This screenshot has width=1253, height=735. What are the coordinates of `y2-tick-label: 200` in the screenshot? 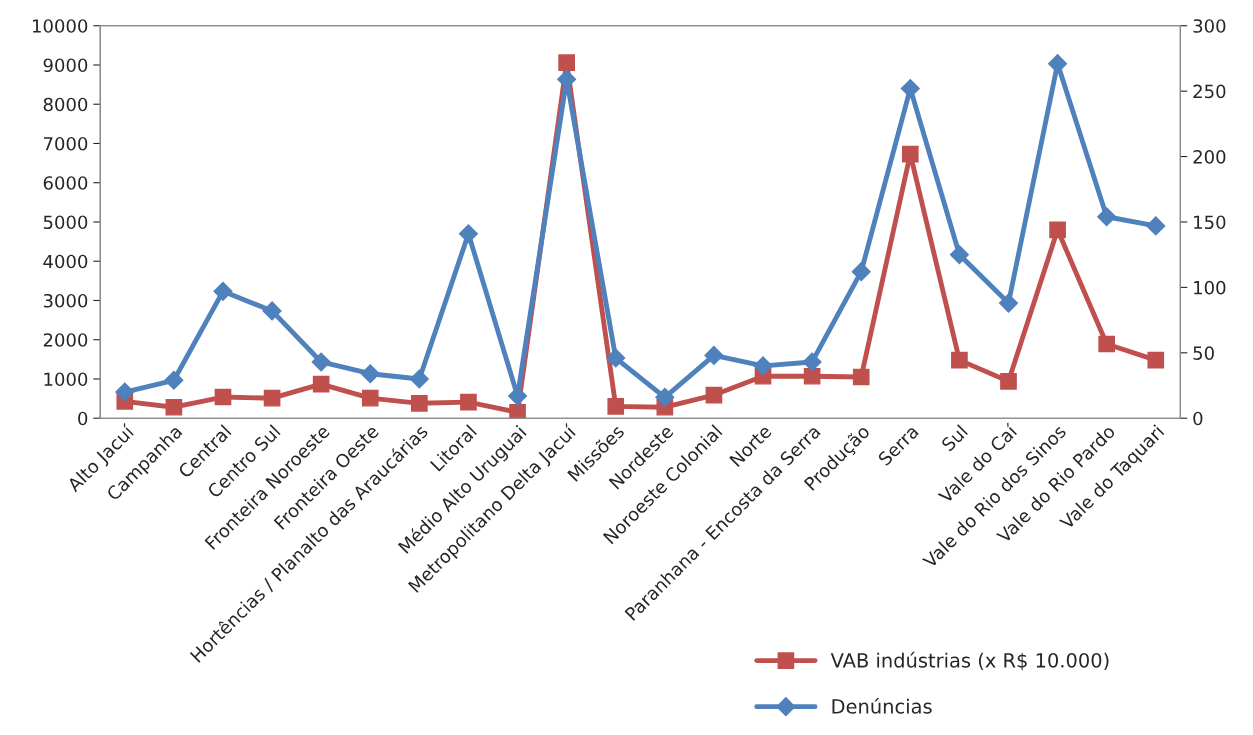 It's located at (1209, 157).